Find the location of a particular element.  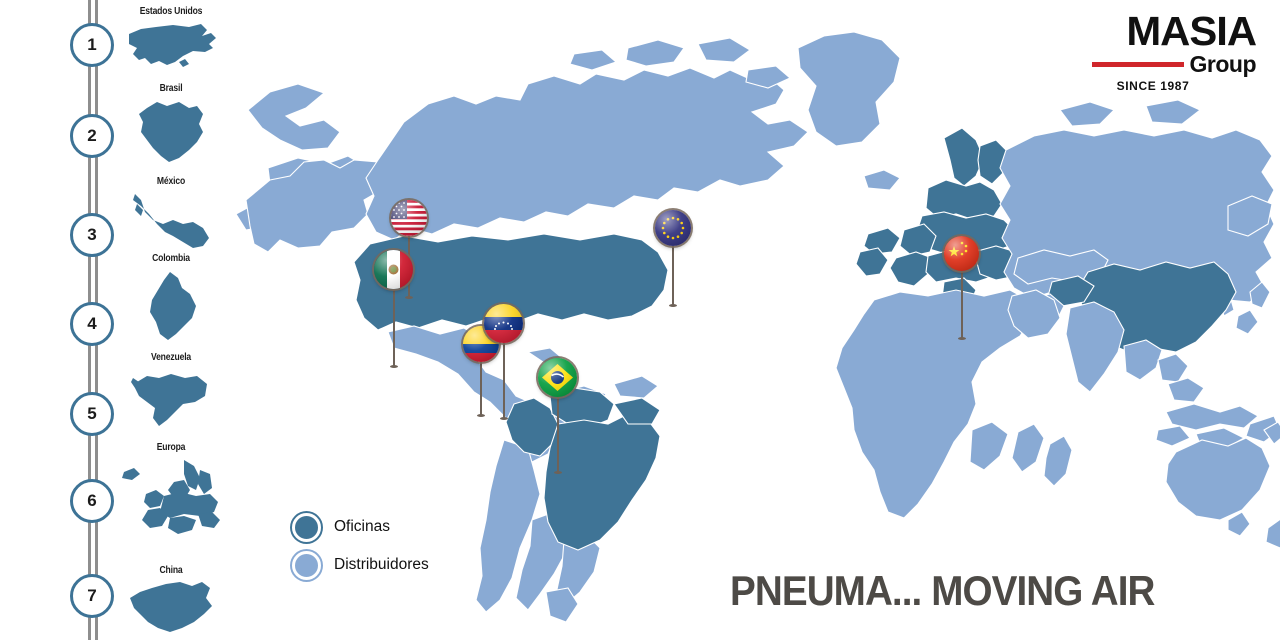

timeline-number: 5 is located at coordinates (92, 414).